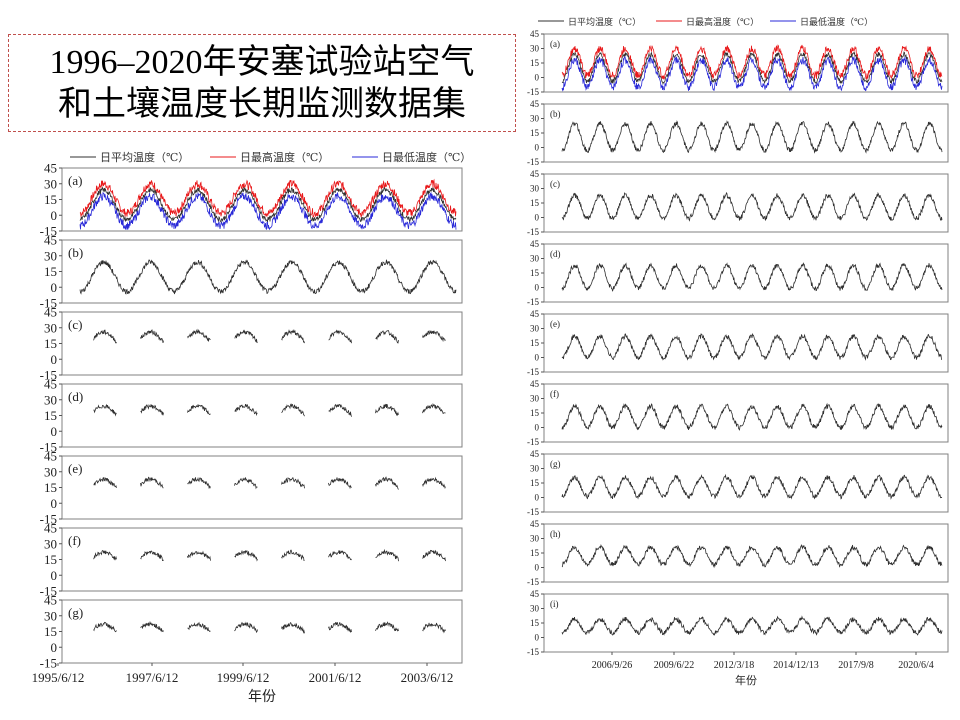 This screenshot has height=720, width=960. Describe the element at coordinates (612, 665) in the screenshot. I see `x-tick-label: 2006/9/26` at that location.